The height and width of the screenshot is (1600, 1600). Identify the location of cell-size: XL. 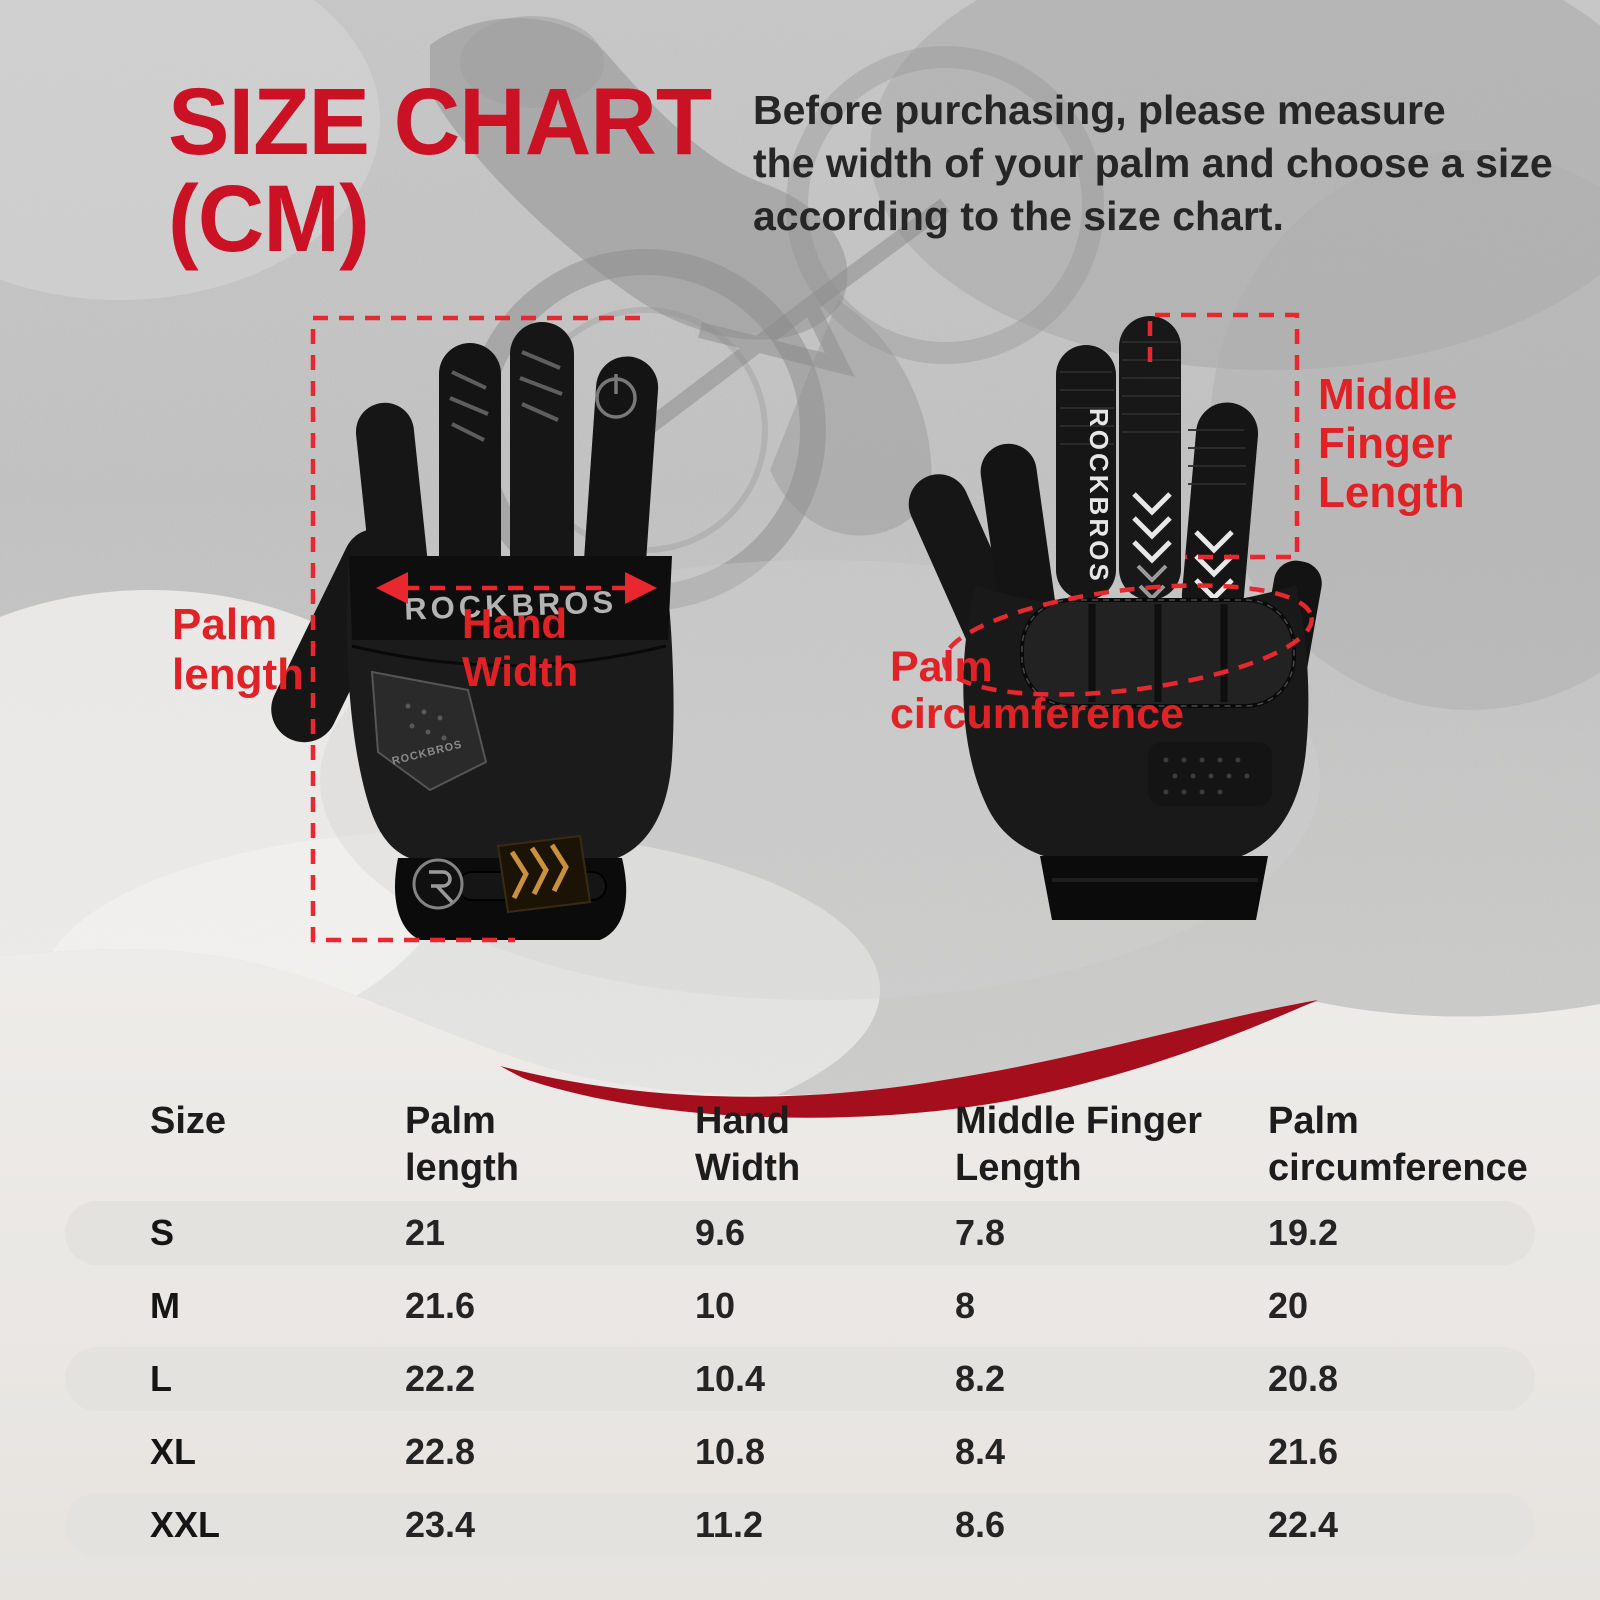
(173, 1451).